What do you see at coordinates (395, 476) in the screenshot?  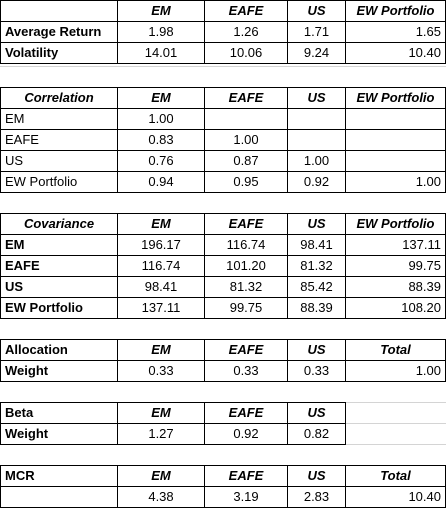 I see `mcr-header-col-4: Total` at bounding box center [395, 476].